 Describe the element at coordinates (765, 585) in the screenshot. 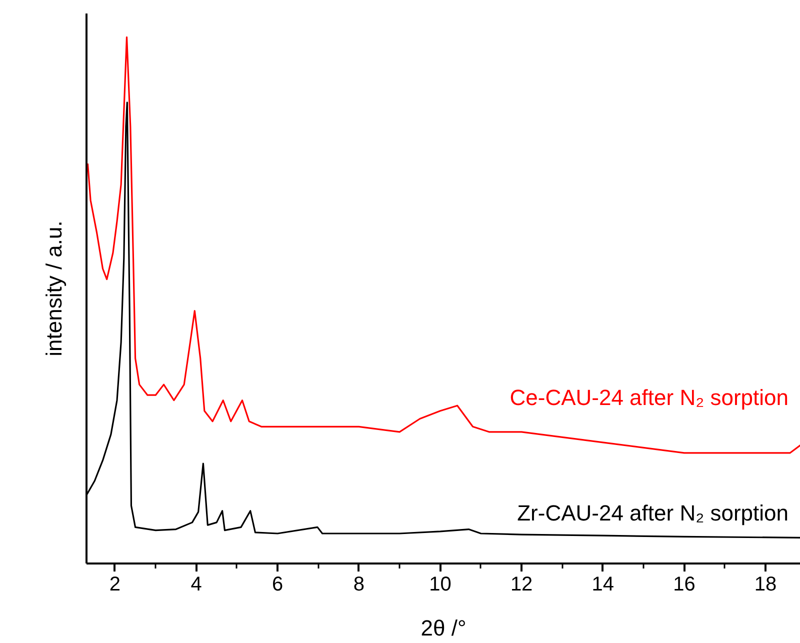

I see `x-tick-label: 18` at that location.